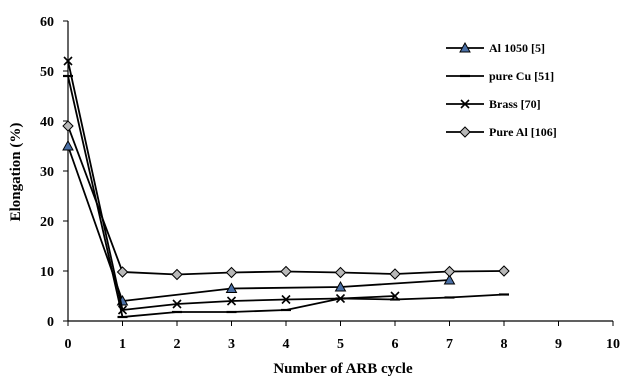  What do you see at coordinates (16, 172) in the screenshot?
I see `y-axis-label: Elongation (%)` at bounding box center [16, 172].